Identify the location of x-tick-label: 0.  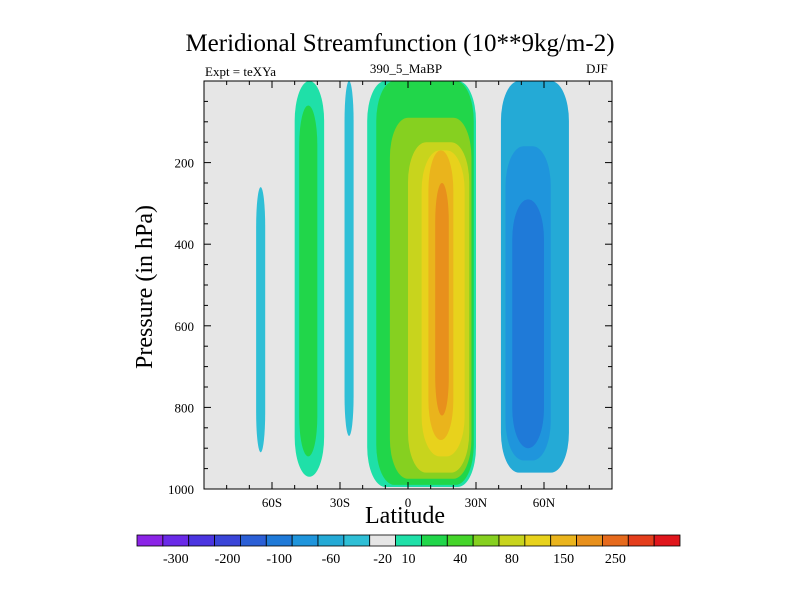
(408, 502).